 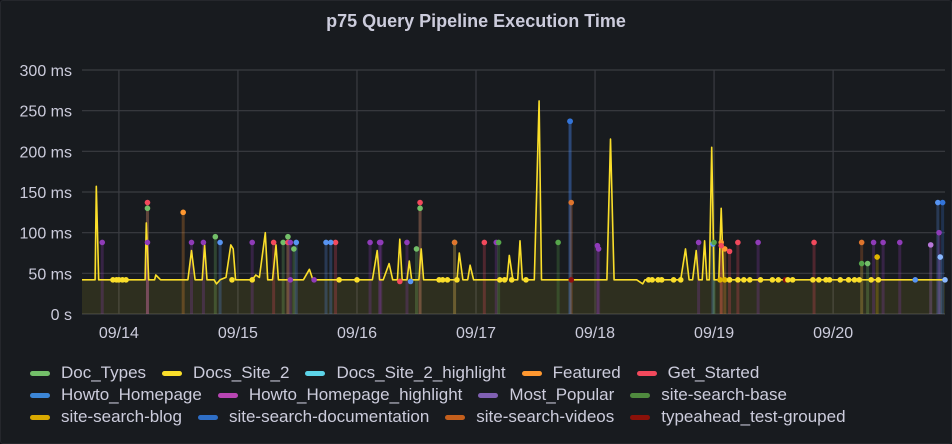 What do you see at coordinates (339, 395) in the screenshot?
I see `legend-item: Howto_Homepage_highlight` at bounding box center [339, 395].